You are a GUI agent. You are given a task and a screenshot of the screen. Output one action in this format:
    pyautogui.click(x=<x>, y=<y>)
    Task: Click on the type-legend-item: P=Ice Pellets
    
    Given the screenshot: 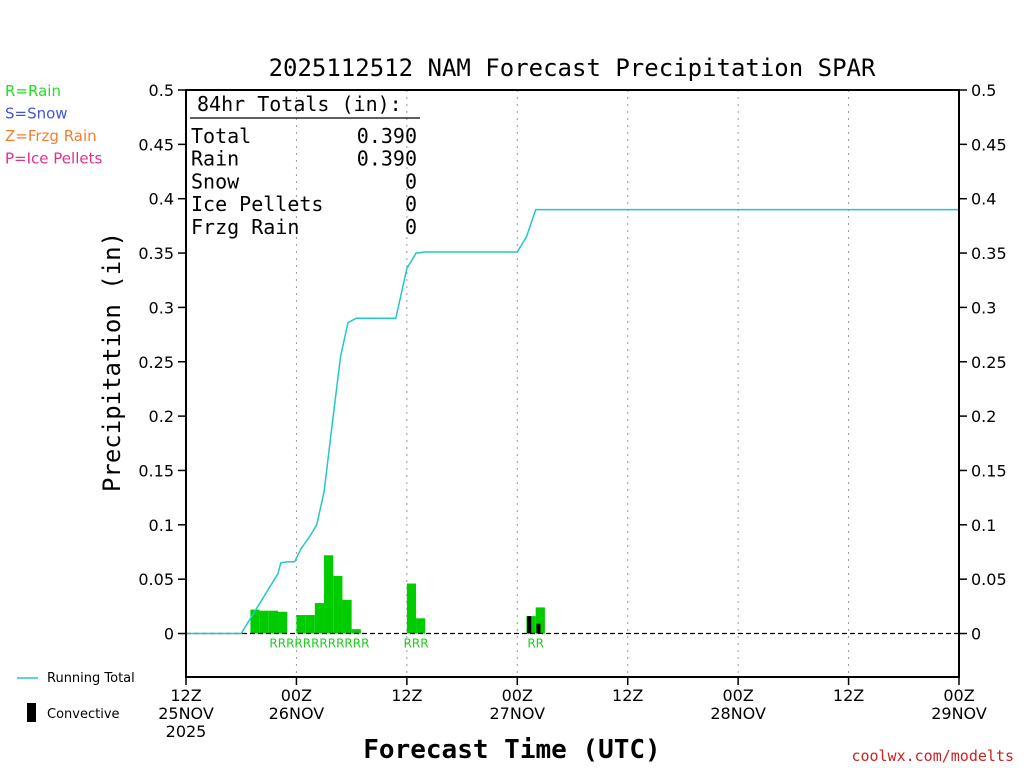 What is the action you would take?
    pyautogui.click(x=53, y=159)
    